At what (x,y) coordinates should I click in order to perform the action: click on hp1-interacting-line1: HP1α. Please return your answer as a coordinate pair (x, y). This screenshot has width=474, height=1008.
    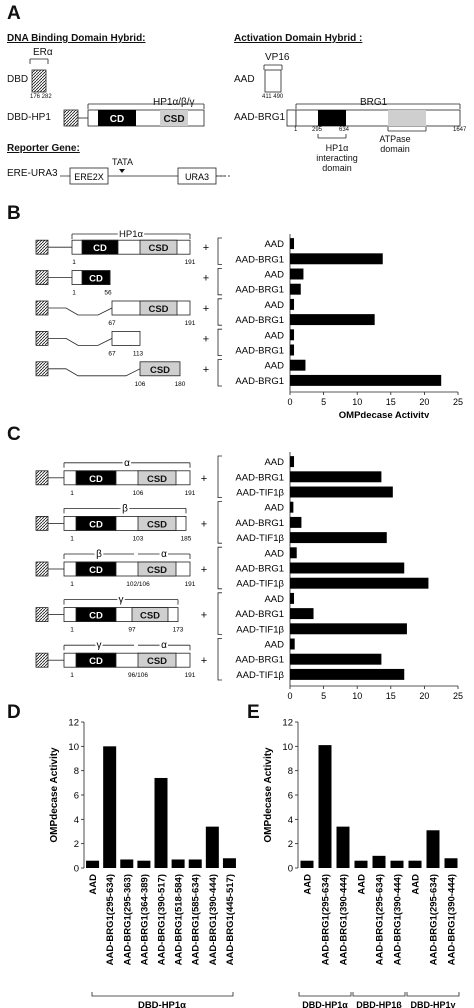
    Looking at the image, I should click on (337, 148).